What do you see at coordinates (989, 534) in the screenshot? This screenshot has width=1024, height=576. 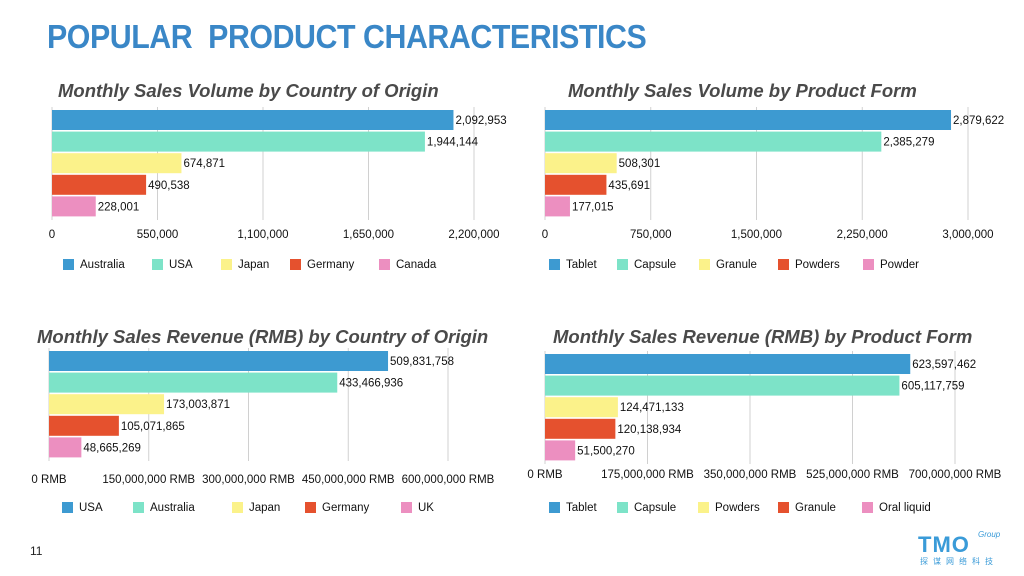 I see `logo-group-text: Group` at bounding box center [989, 534].